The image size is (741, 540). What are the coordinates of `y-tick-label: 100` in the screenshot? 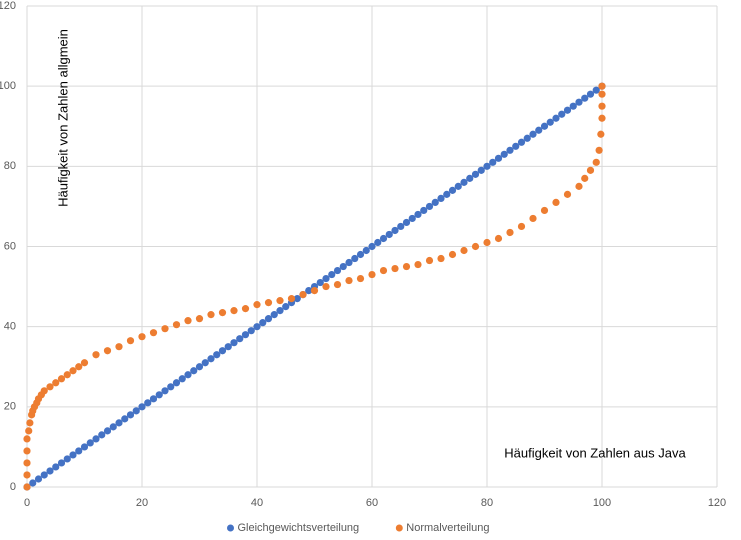 It's located at (8, 86).